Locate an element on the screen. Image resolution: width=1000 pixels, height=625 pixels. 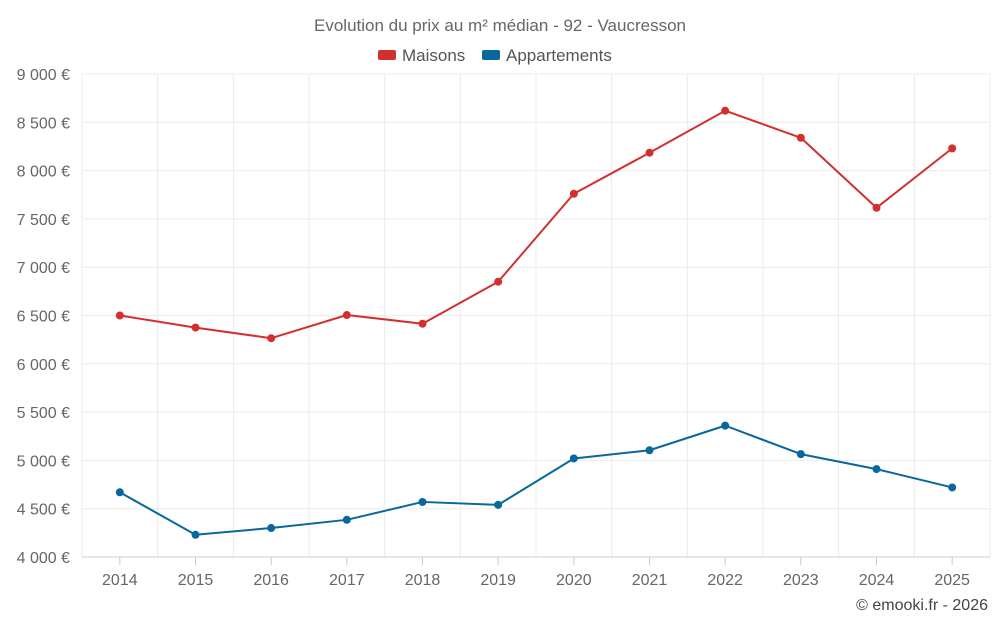
data-point-appartements-2019 is located at coordinates (498, 504).